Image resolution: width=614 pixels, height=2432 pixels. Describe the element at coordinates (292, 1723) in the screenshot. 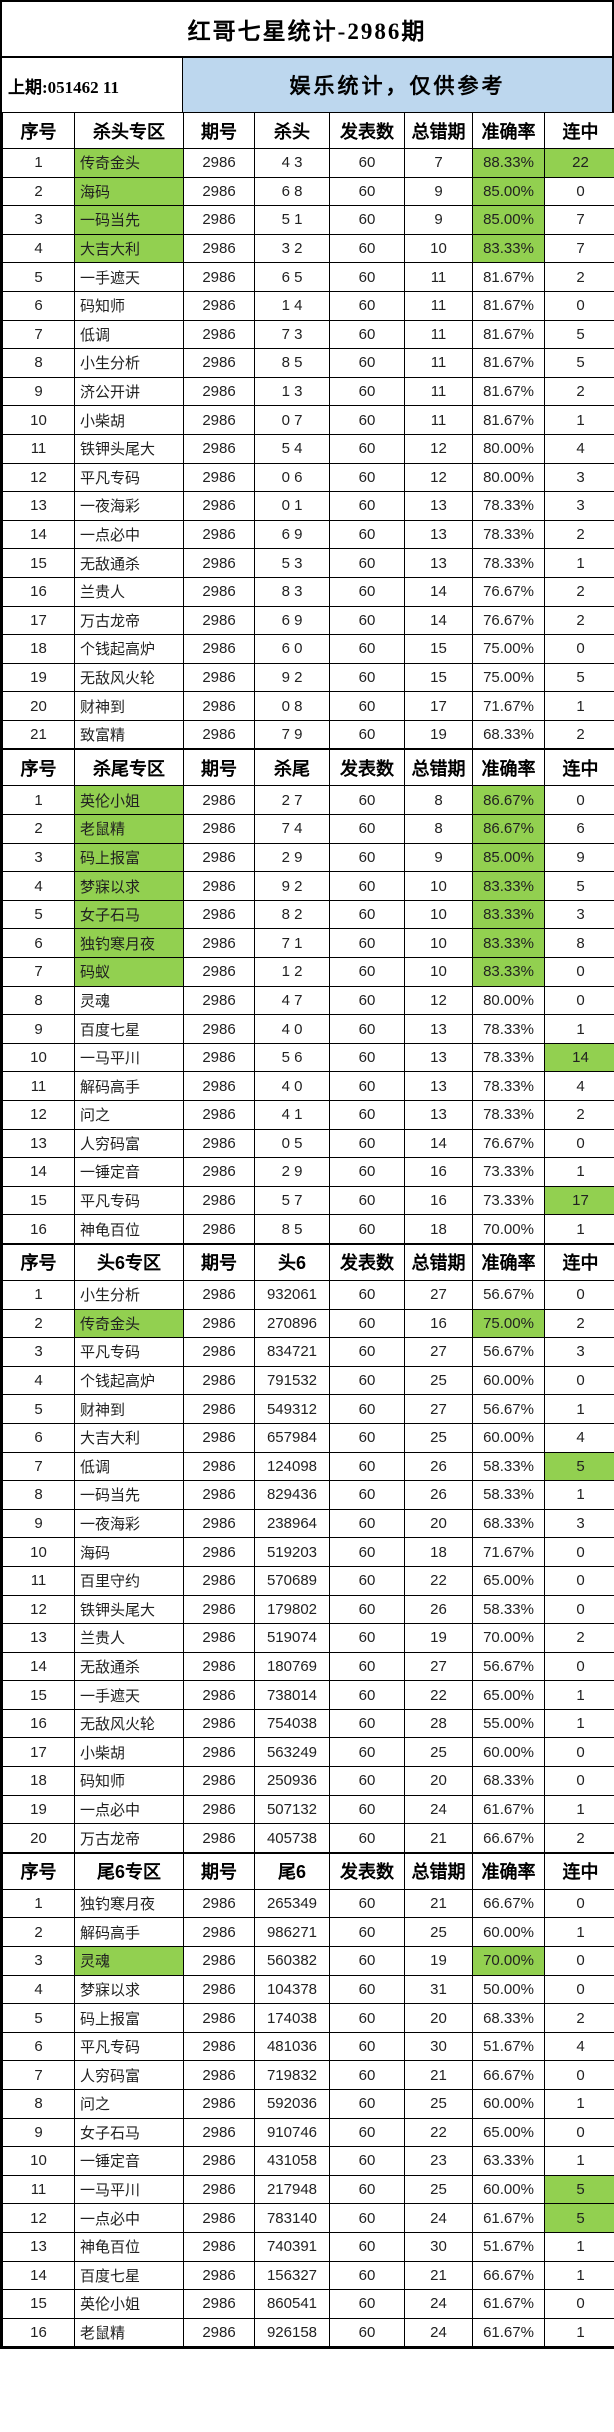

I see `cell-value: 754038` at that location.